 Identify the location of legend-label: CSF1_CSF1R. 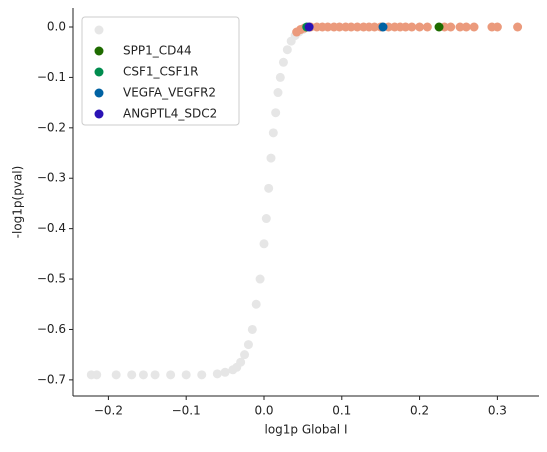
(160, 72).